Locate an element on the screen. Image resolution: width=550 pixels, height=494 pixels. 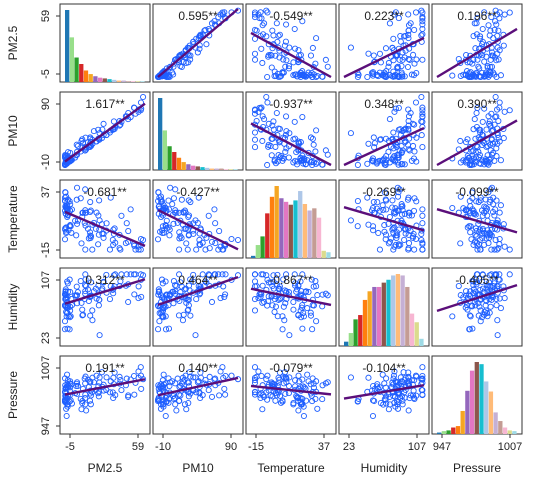
panel-humidity-vs-humidity is located at coordinates (384, 307).